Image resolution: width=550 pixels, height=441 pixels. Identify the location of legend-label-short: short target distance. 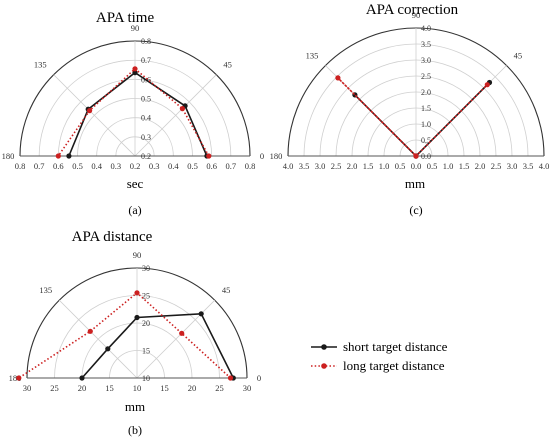
(395, 346).